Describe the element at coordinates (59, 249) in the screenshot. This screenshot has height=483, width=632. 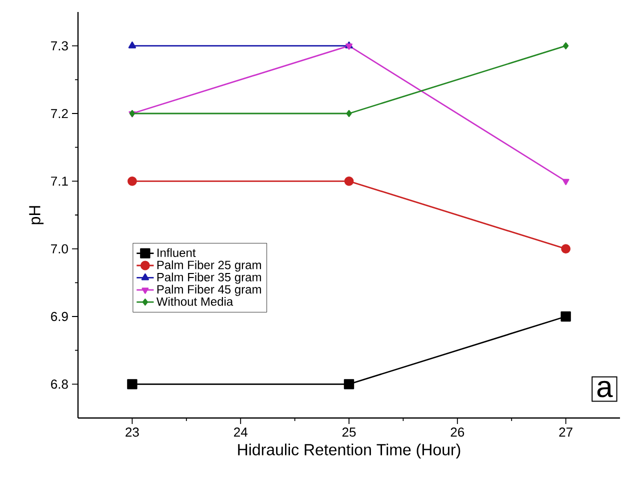
I see `y-tick-label: 7.0` at that location.